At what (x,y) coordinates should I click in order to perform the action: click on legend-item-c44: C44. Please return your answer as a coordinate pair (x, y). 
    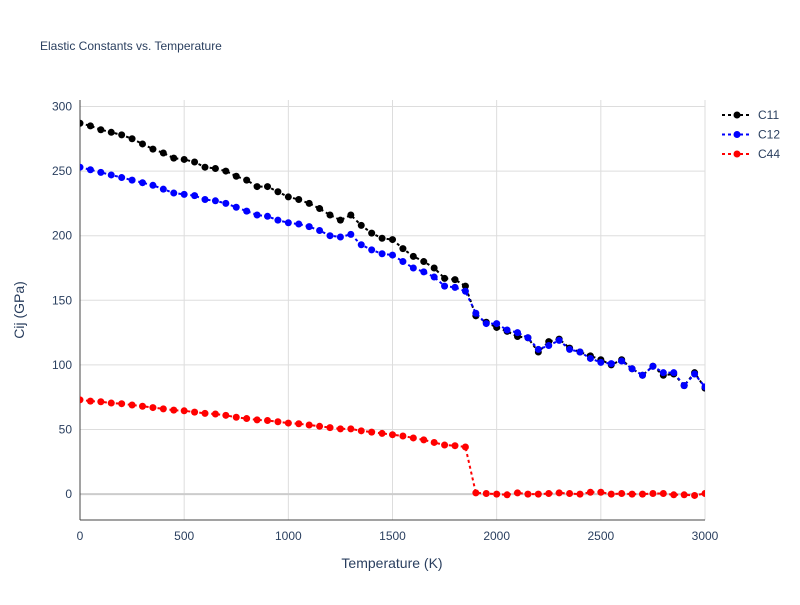
    Looking at the image, I should click on (751, 154).